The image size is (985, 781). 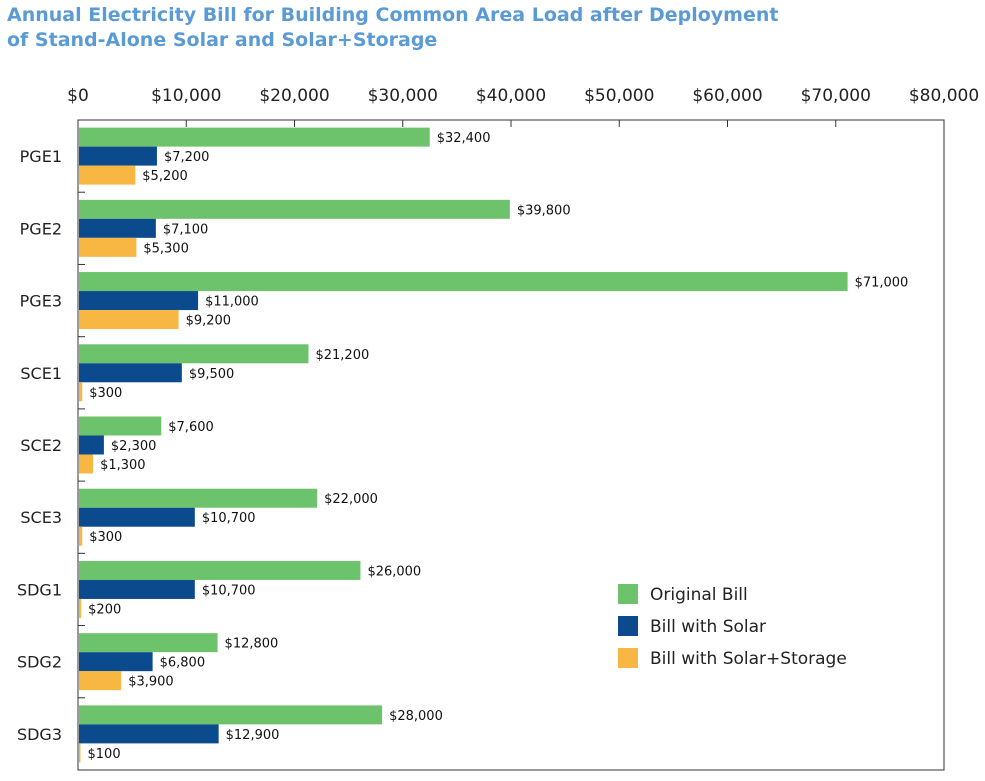 What do you see at coordinates (78, 96) in the screenshot?
I see `x-tick-label: $0` at bounding box center [78, 96].